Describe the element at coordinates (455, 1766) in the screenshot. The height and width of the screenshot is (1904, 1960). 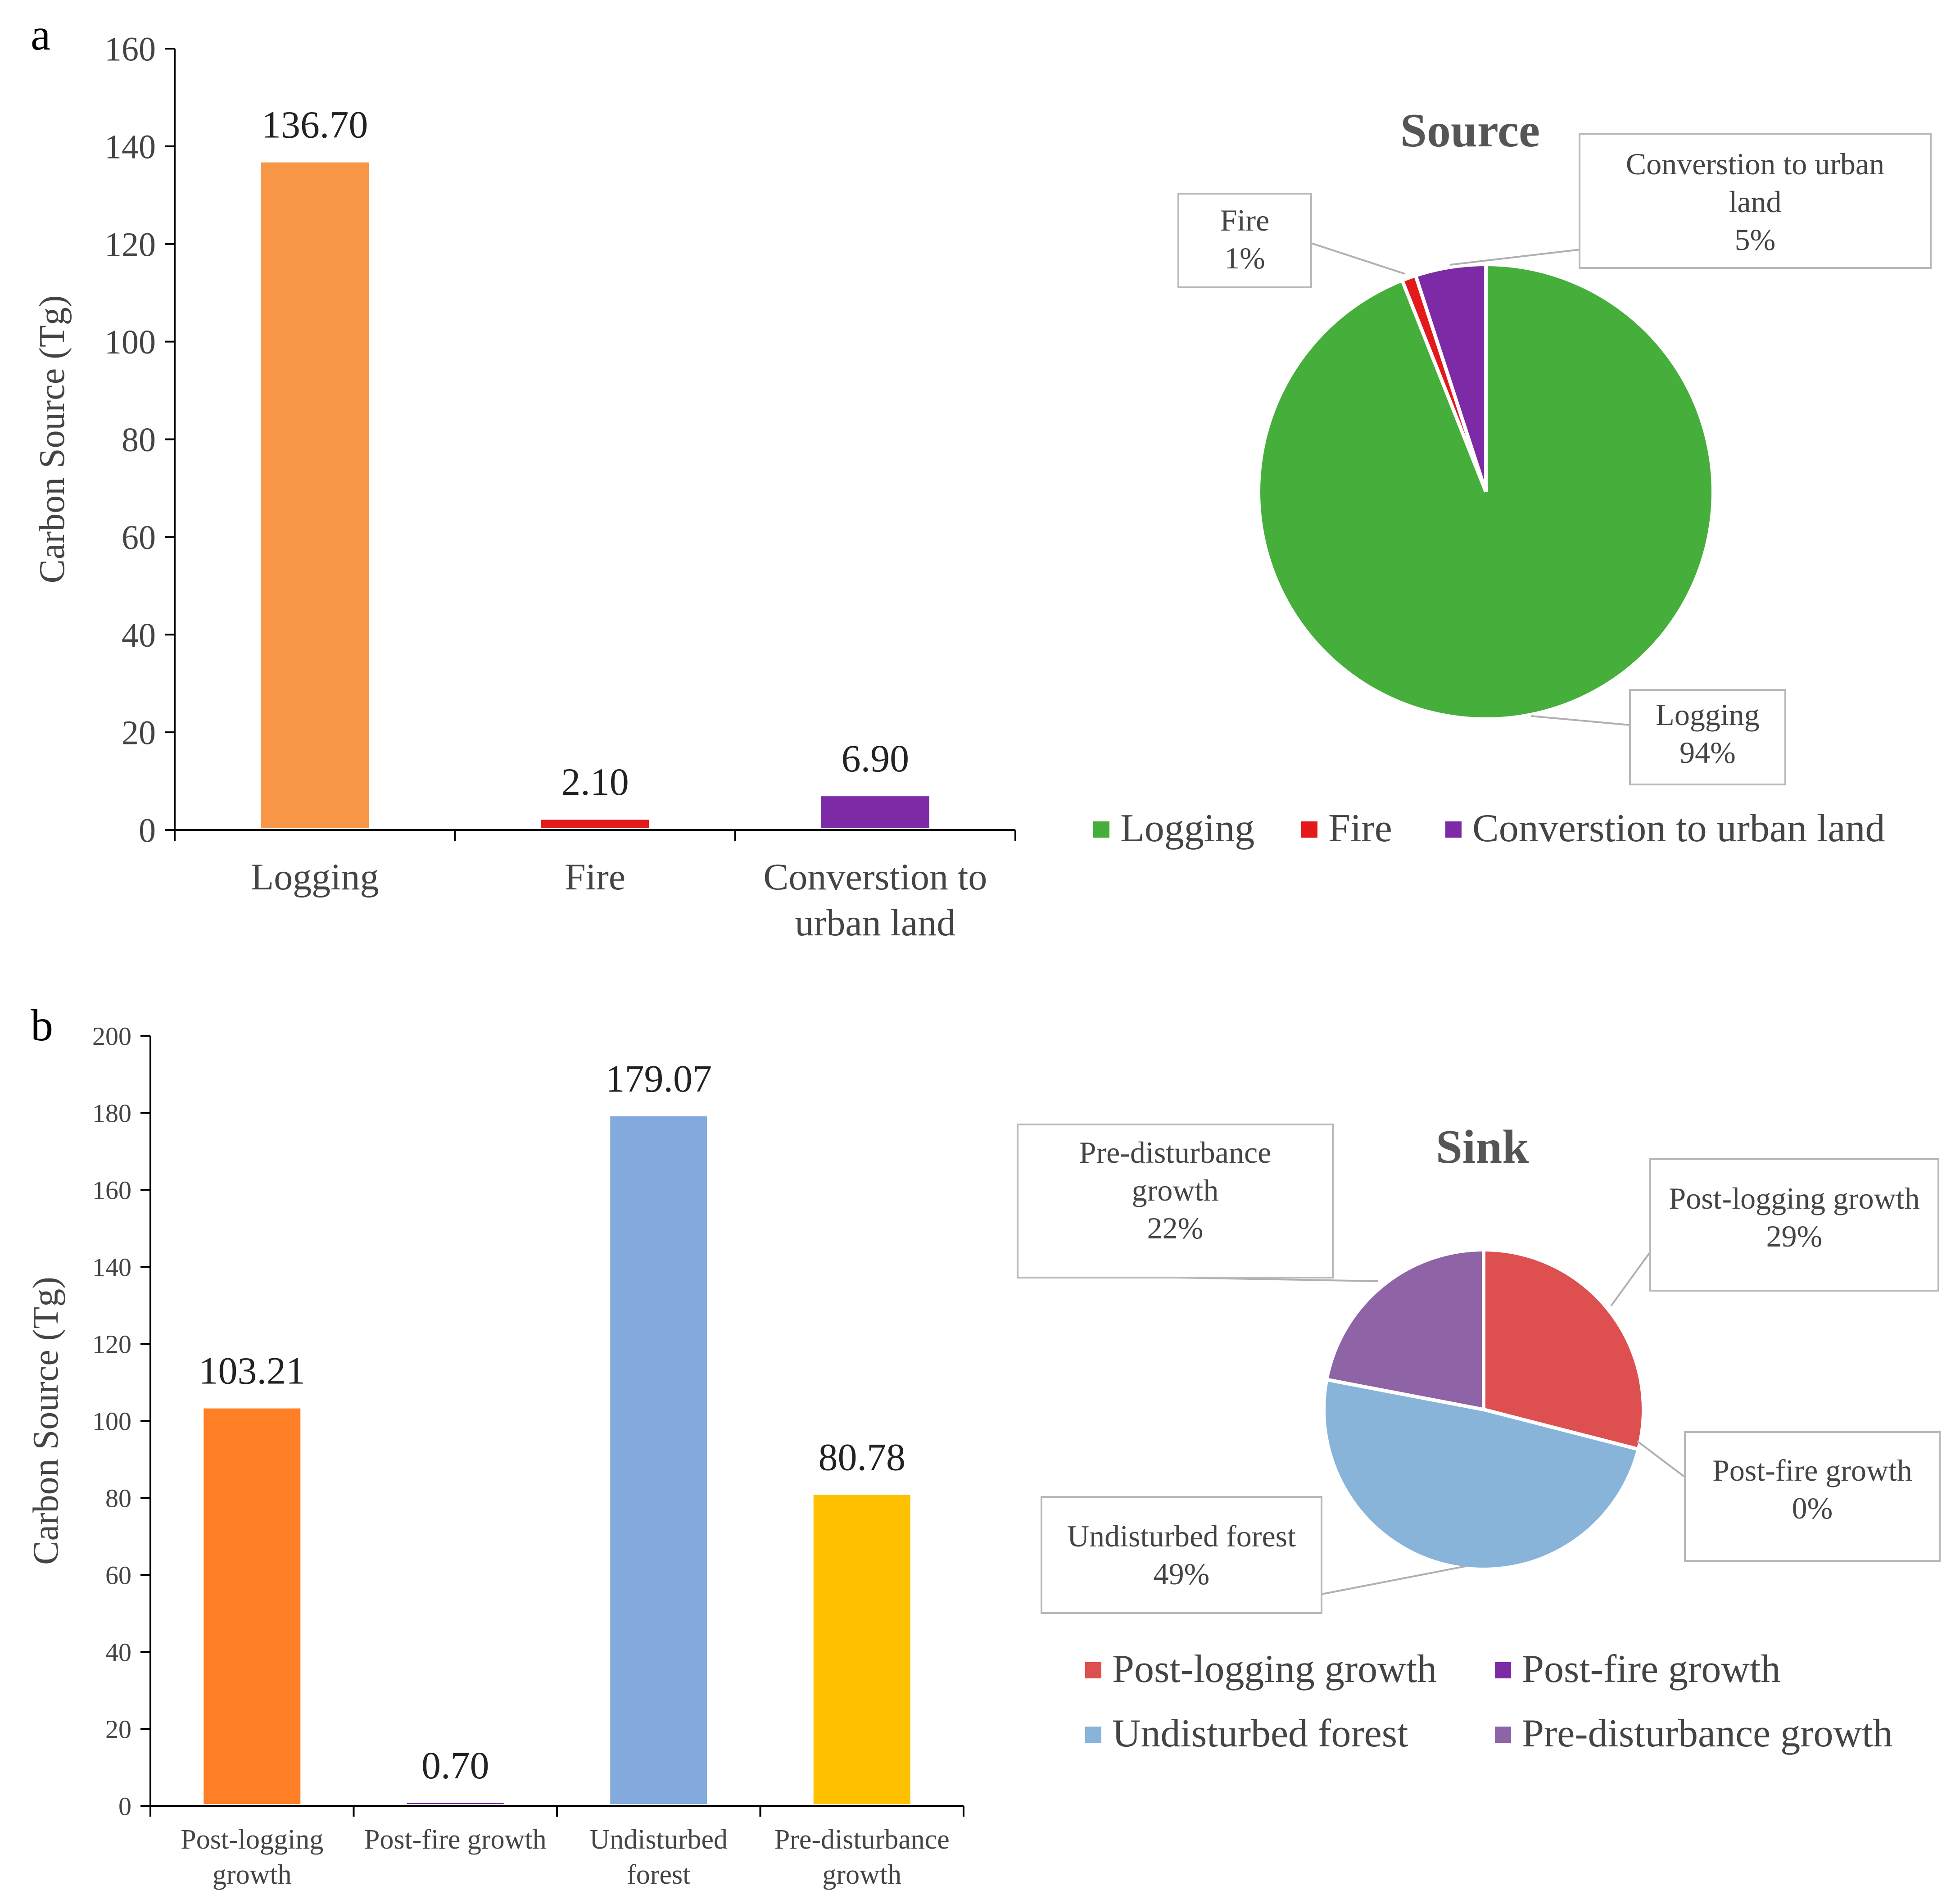
I see `data-label: 0.70` at that location.